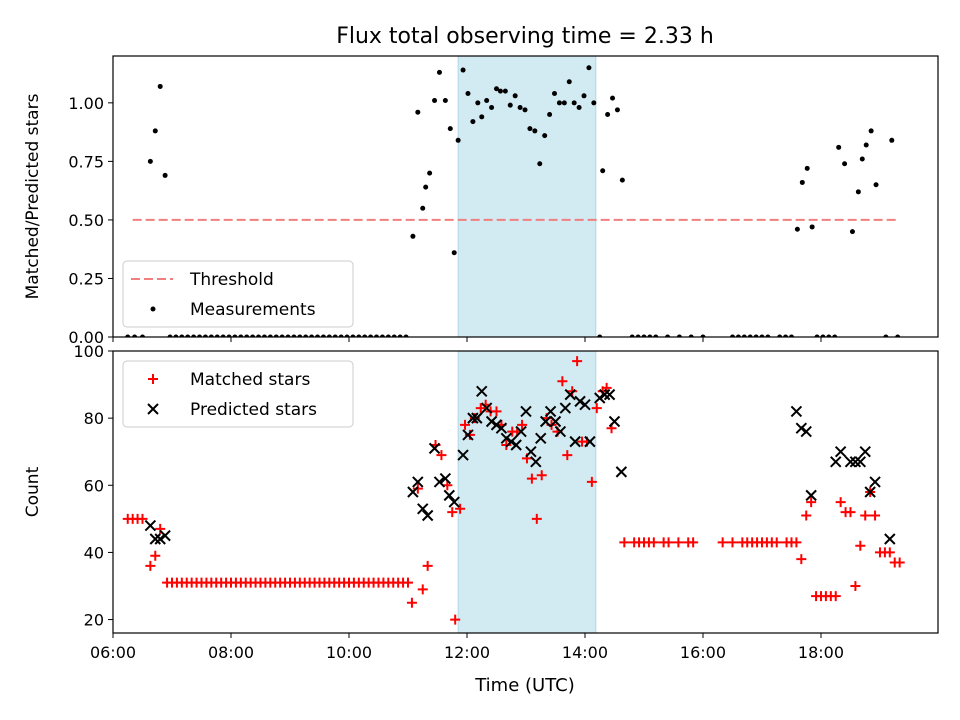  Describe the element at coordinates (113, 652) in the screenshot. I see `x-tick-label: 06:00` at that location.